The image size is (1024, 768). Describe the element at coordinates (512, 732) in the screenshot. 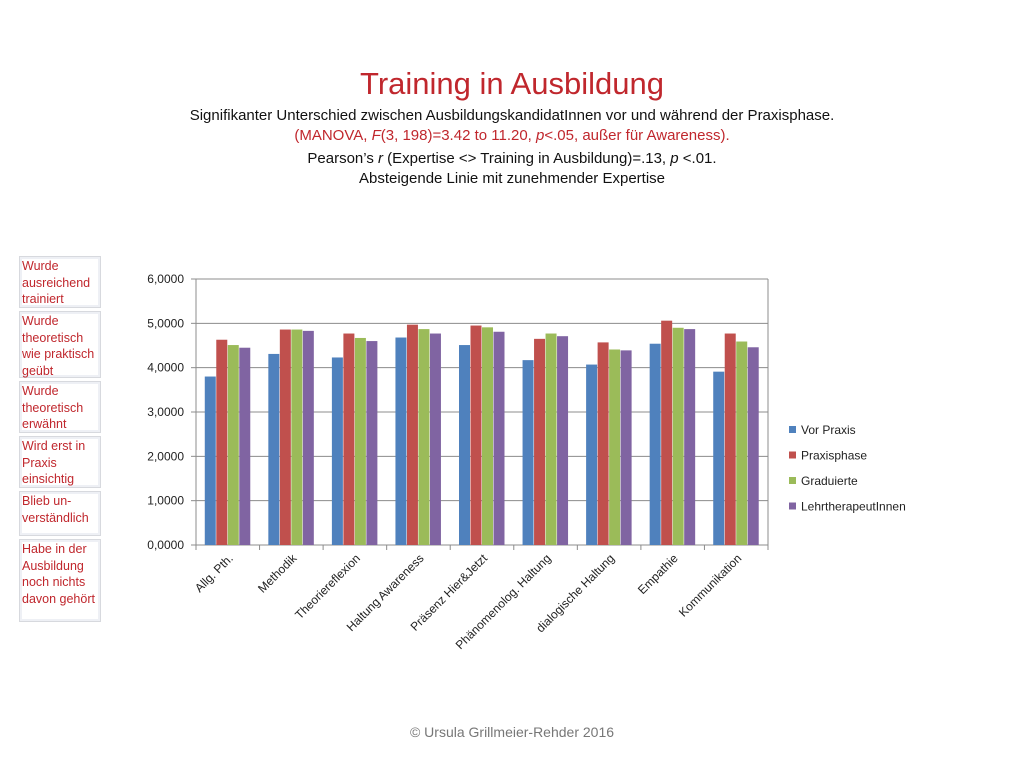

I see `footer-copyright: © Ursula Grillmeier-Rehder 2016` at that location.